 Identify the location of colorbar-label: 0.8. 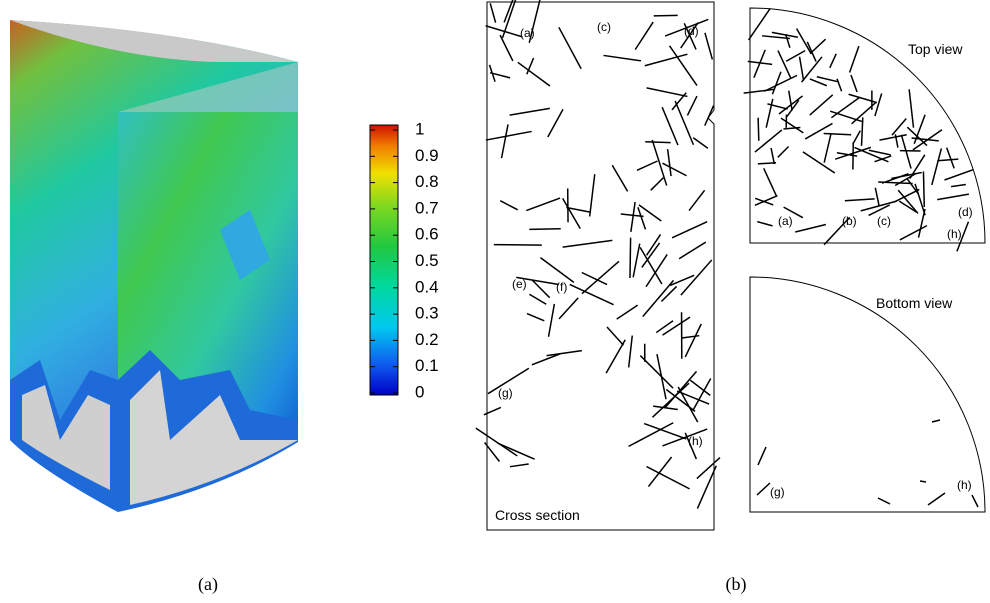
(427, 181).